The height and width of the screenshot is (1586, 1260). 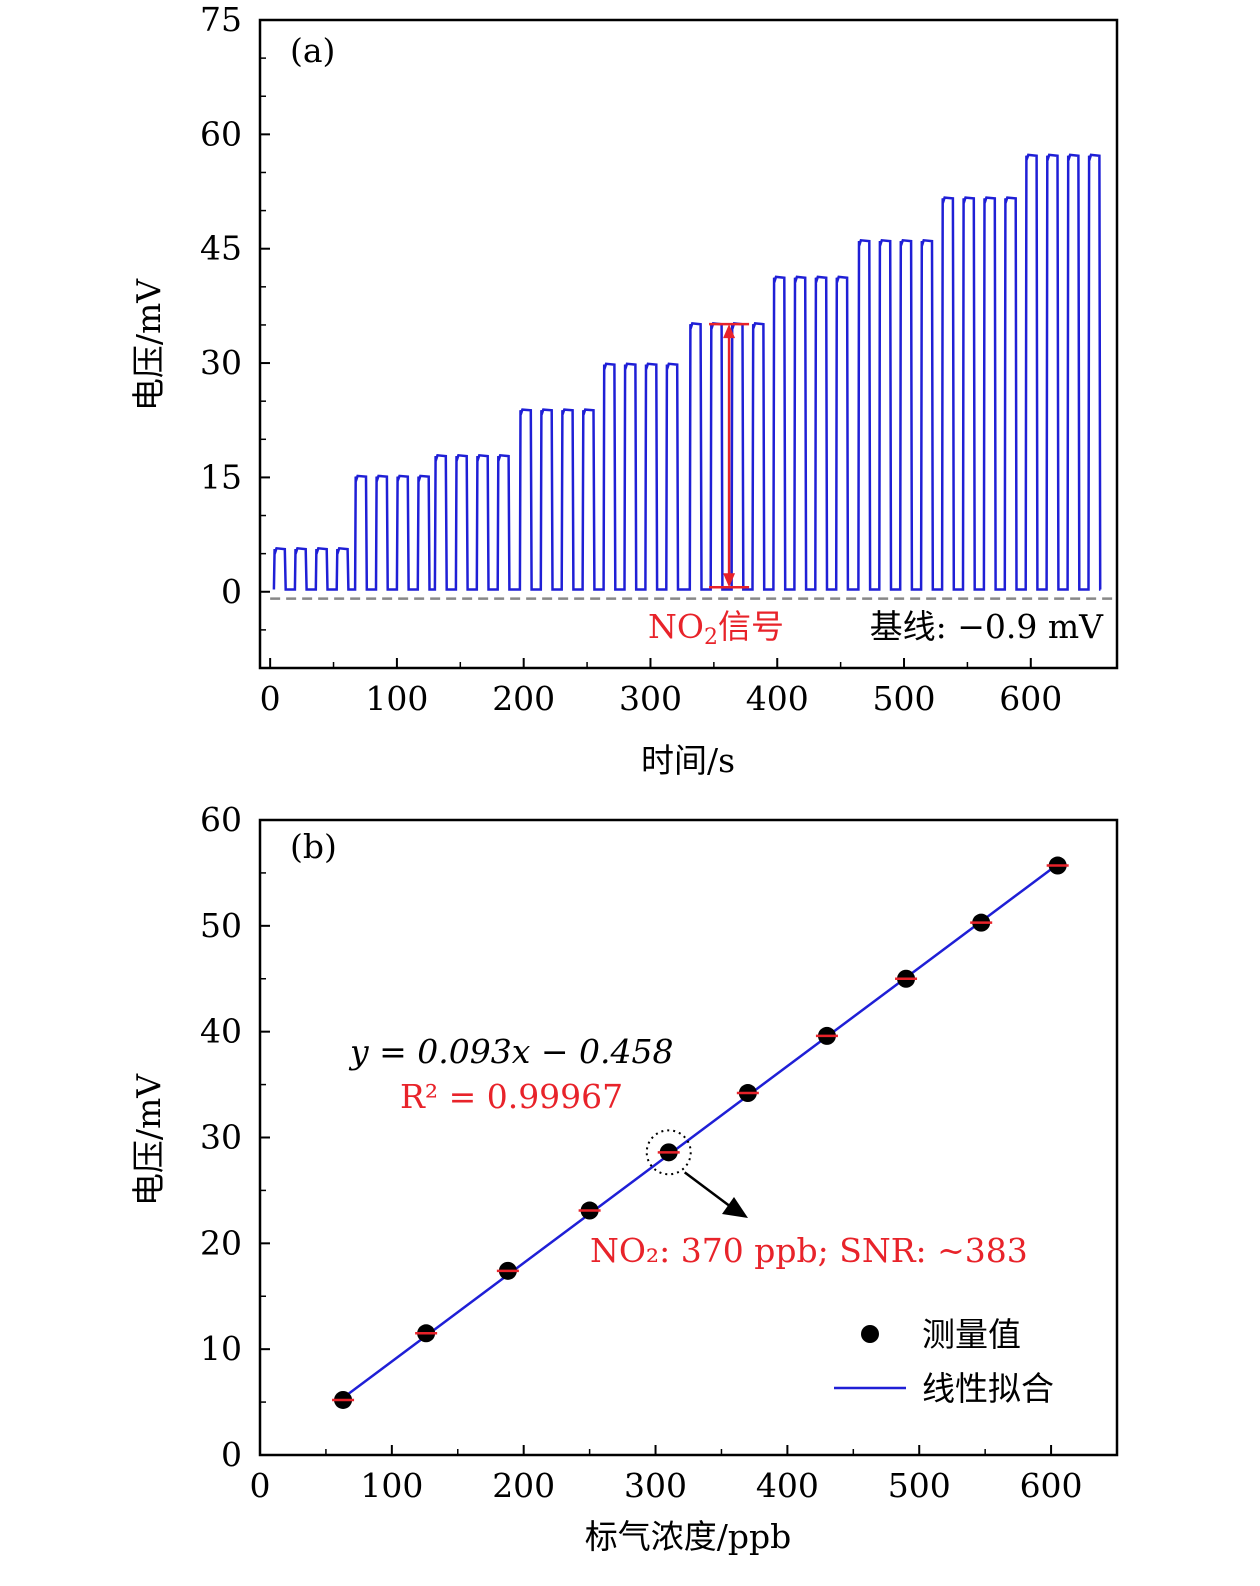 I want to click on panel-a-y-tick-label: 15, so click(x=221, y=476).